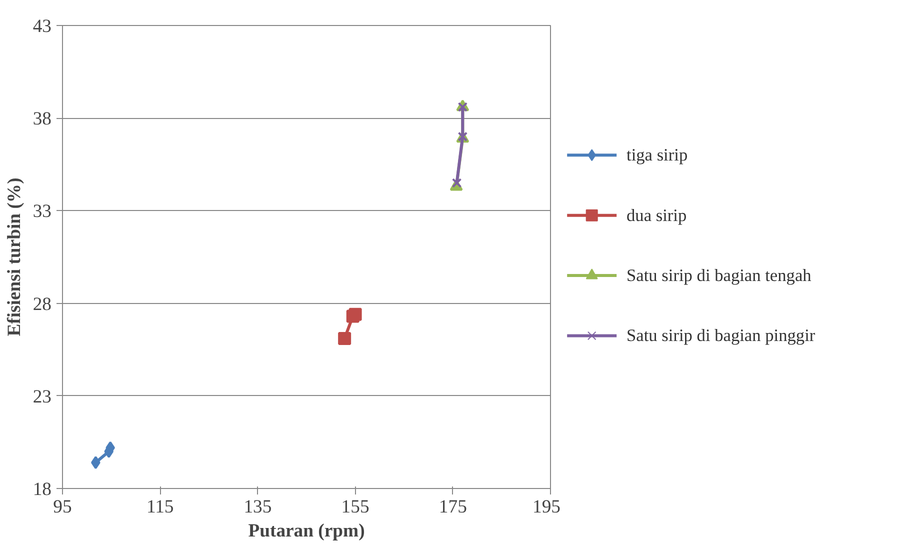 The width and height of the screenshot is (901, 546). What do you see at coordinates (14, 257) in the screenshot?
I see `y-axis-title: Efisiensi turbin (%)` at bounding box center [14, 257].